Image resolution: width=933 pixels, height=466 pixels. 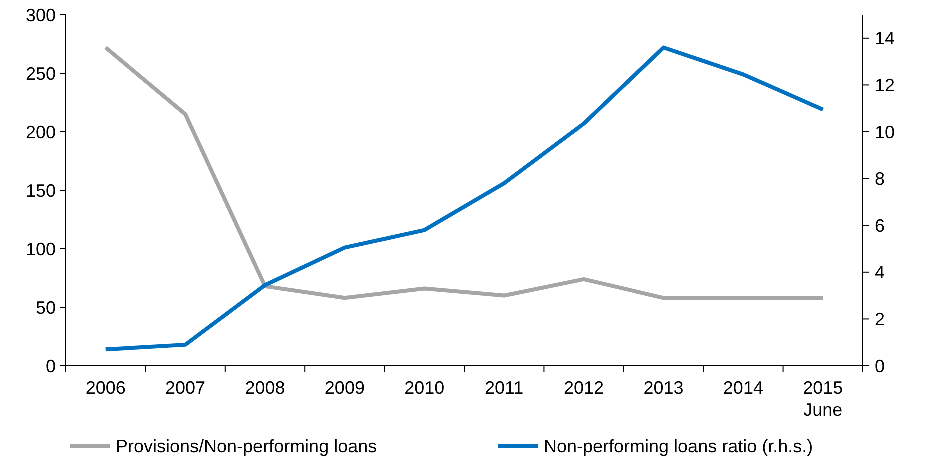 I want to click on y2-tick-label: 10, so click(x=885, y=132).